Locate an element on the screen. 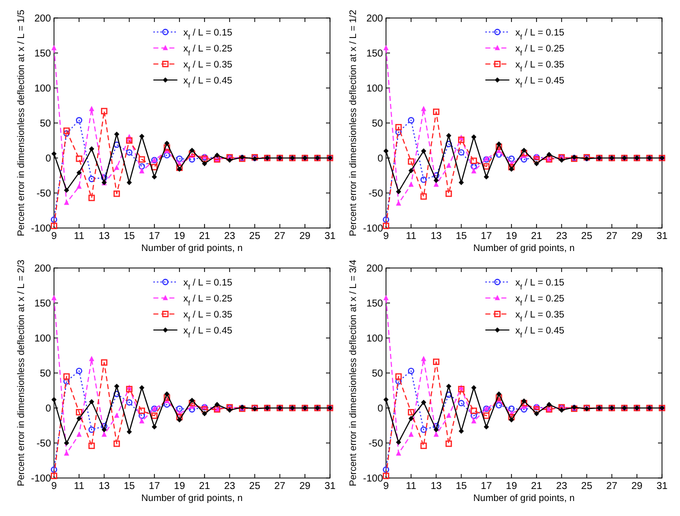  y-axis-title: Percent error in dimensionless deflection at x / L = 2/3 is located at coordinates (21, 373).